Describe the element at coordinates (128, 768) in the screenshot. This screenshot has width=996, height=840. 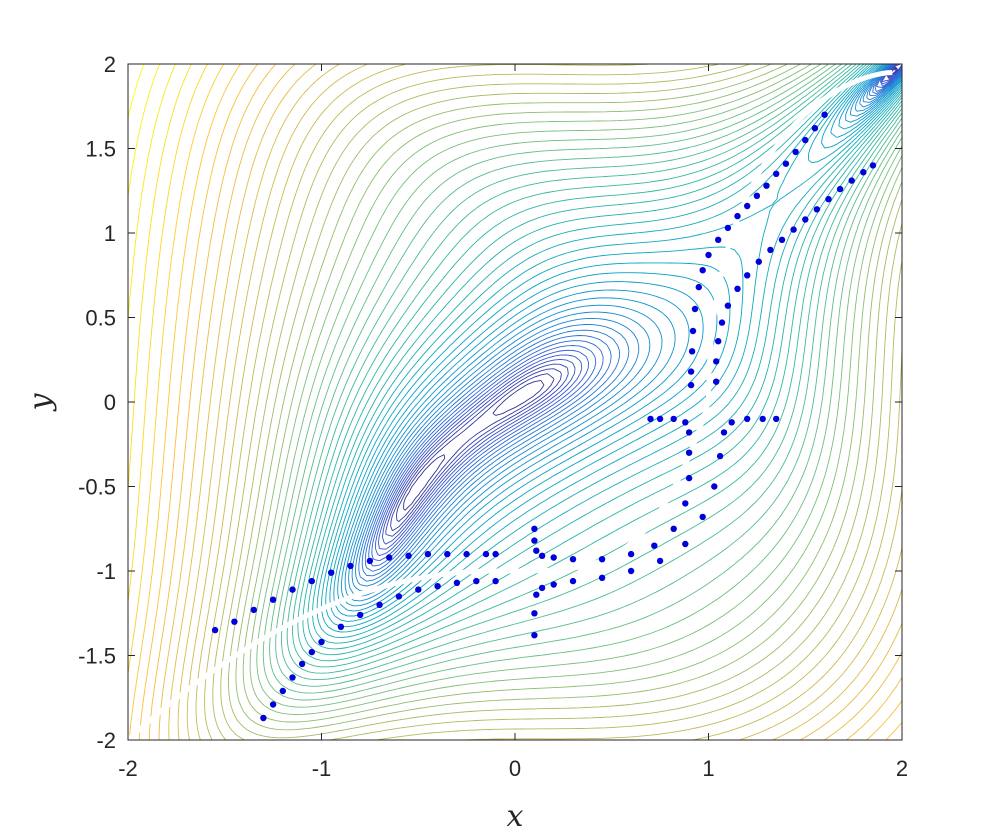
I see `x-tick-label: -2` at that location.